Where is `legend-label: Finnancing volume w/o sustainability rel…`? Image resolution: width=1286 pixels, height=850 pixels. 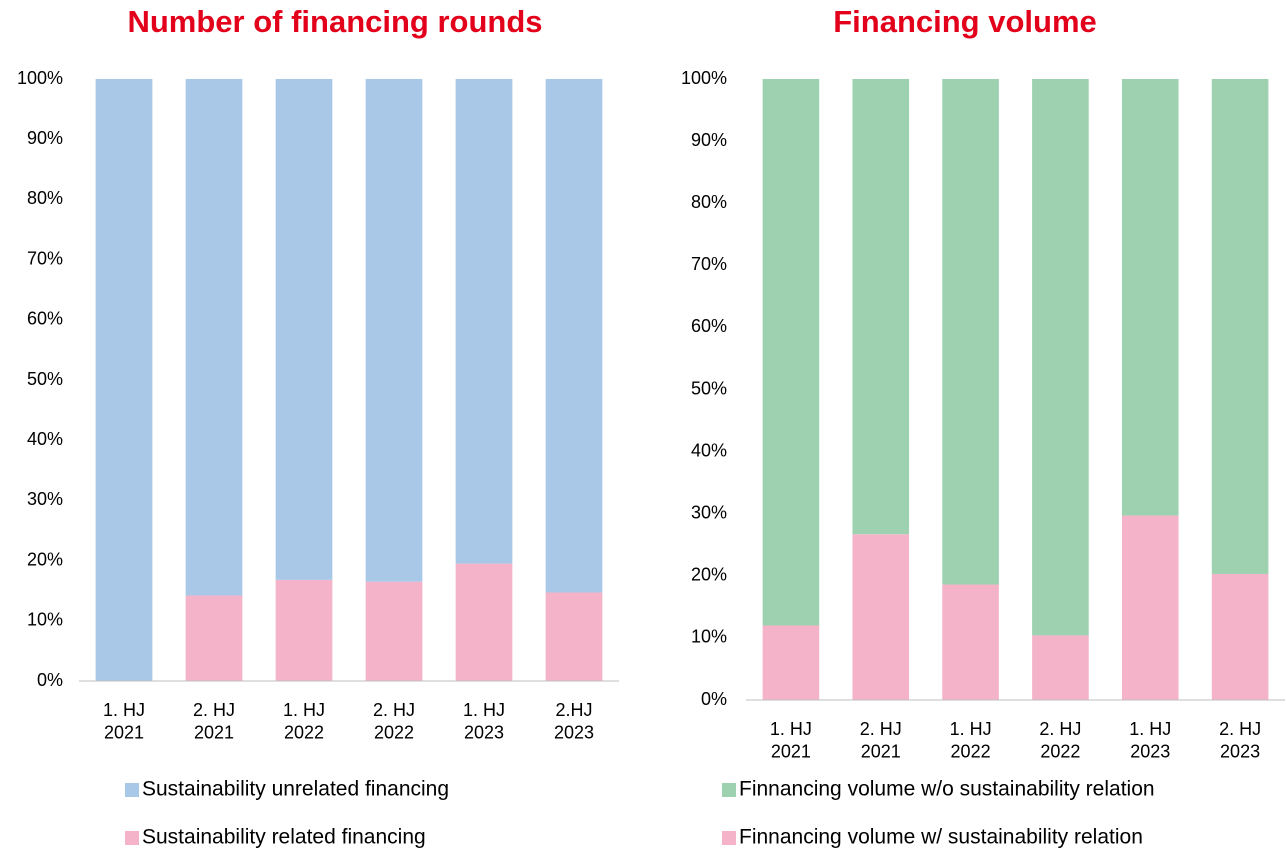
legend-label: Finnancing volume w/o sustainability rel… is located at coordinates (947, 789).